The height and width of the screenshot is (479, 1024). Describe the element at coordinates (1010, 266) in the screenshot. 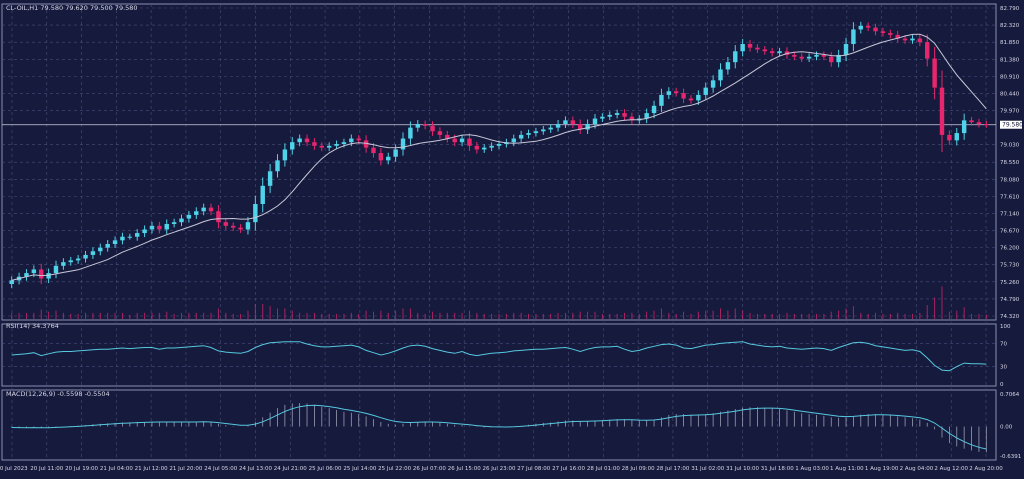

I see `price-label: 75.730` at that location.